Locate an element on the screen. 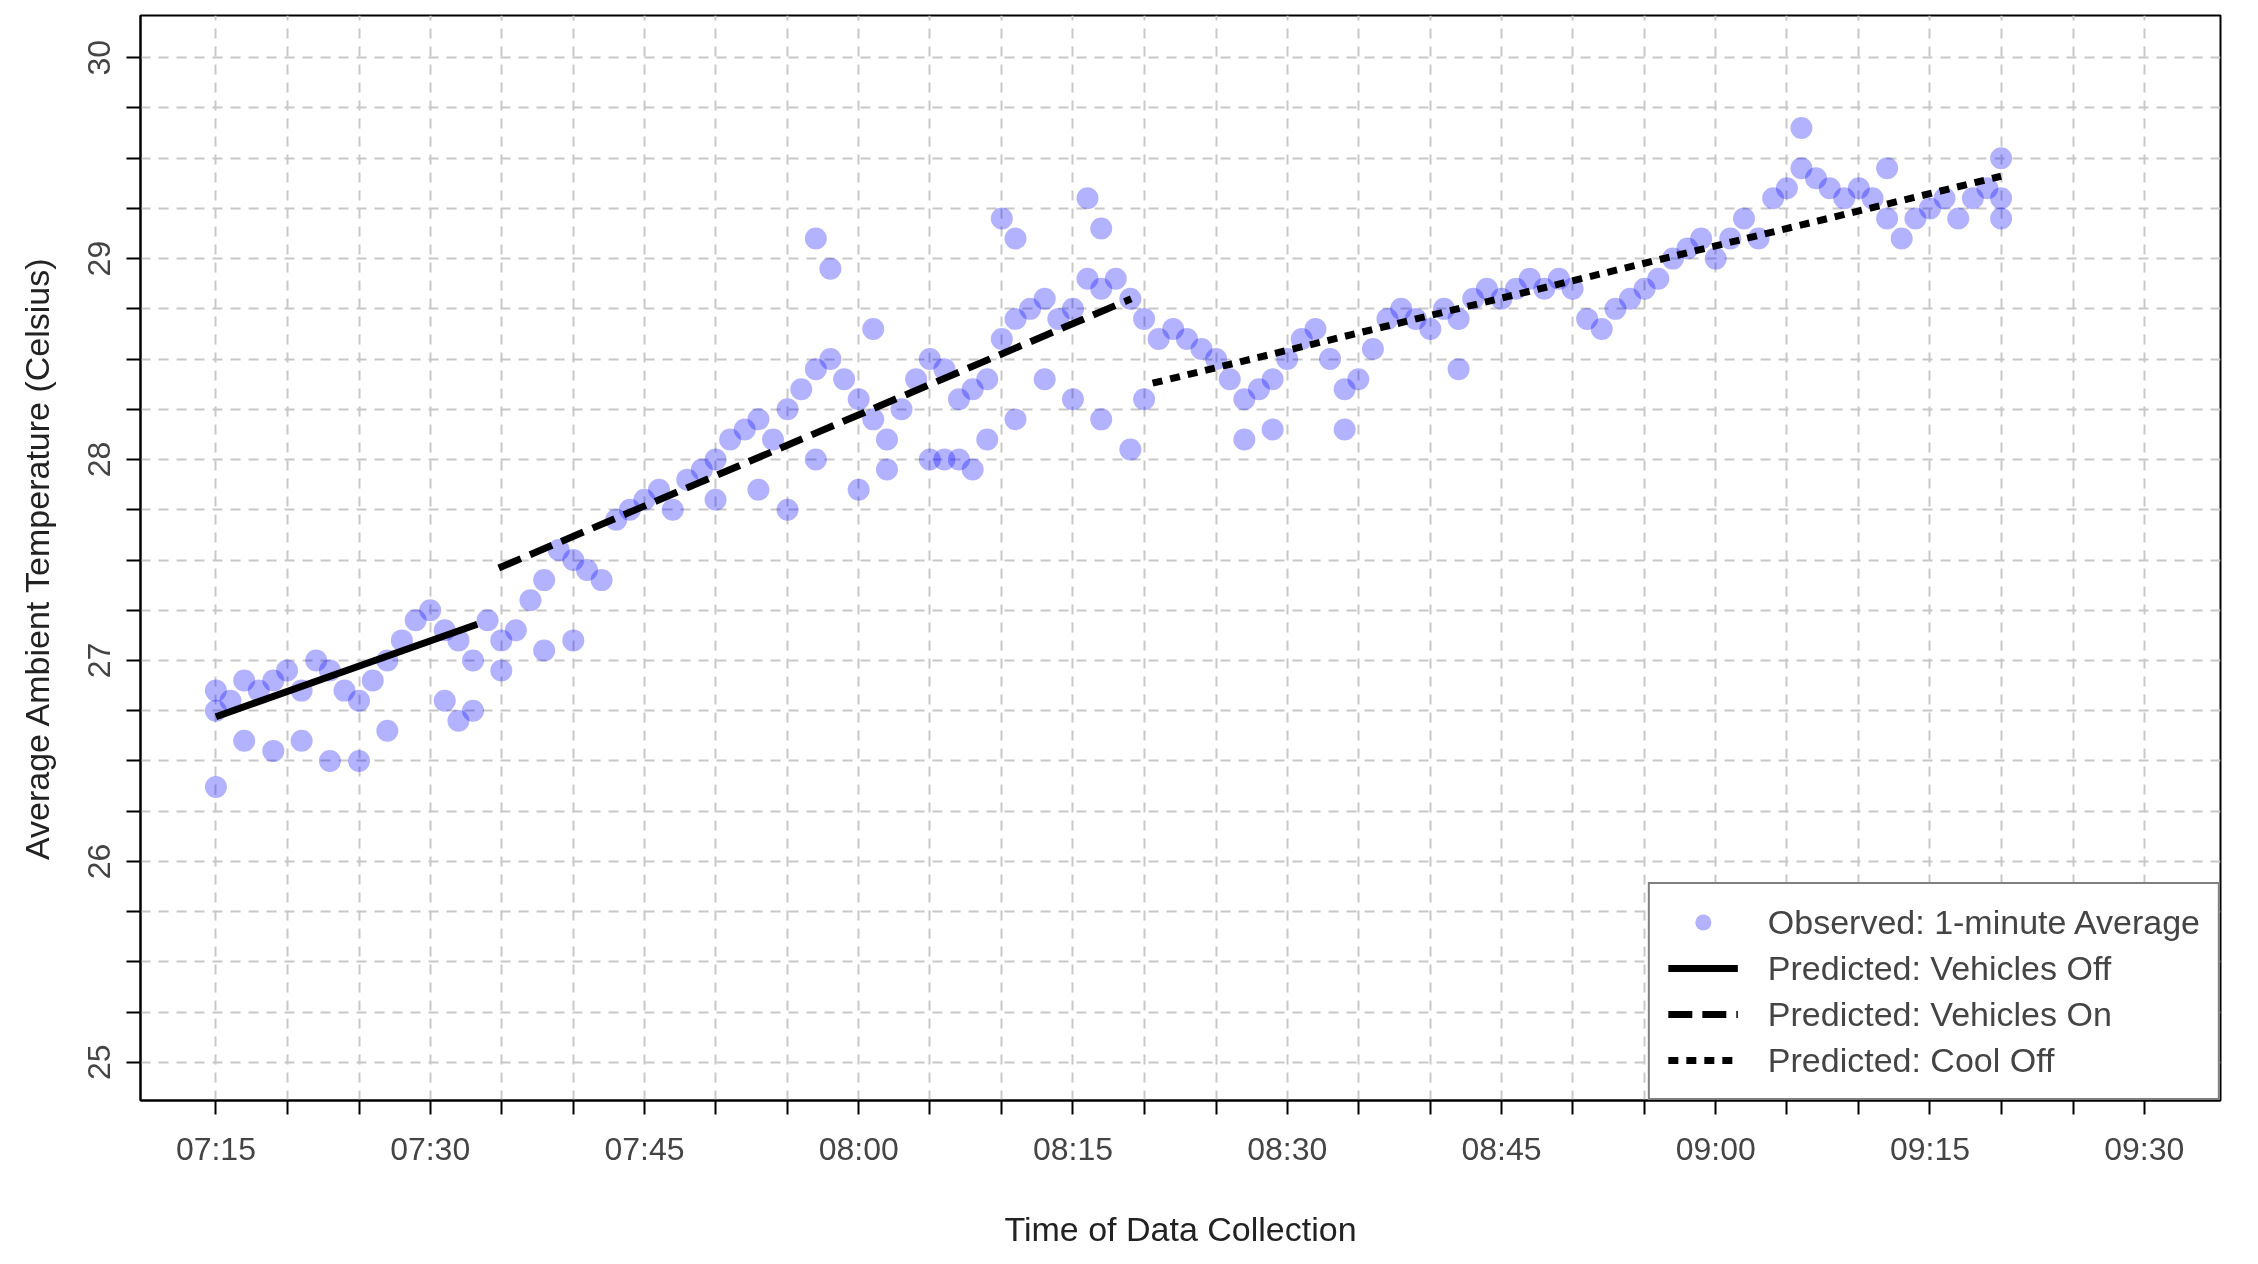  x-tick-label: 08:00 is located at coordinates (858, 1148).